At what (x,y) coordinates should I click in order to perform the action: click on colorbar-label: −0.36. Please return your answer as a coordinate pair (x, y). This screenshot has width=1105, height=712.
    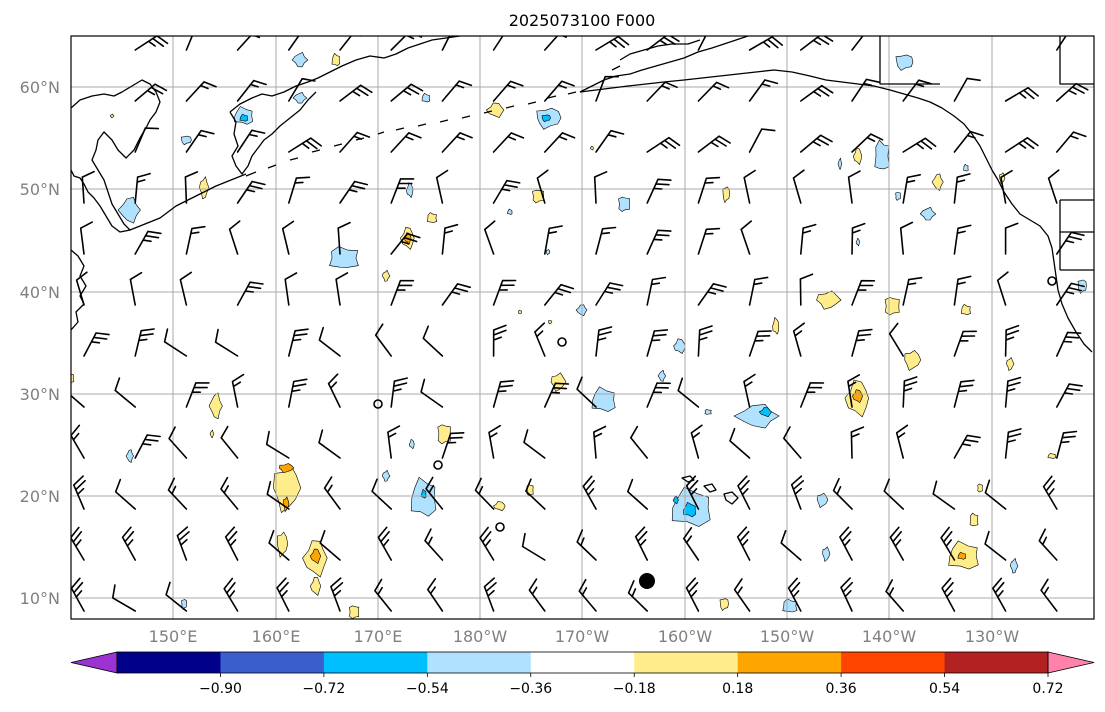
    Looking at the image, I should click on (530, 689).